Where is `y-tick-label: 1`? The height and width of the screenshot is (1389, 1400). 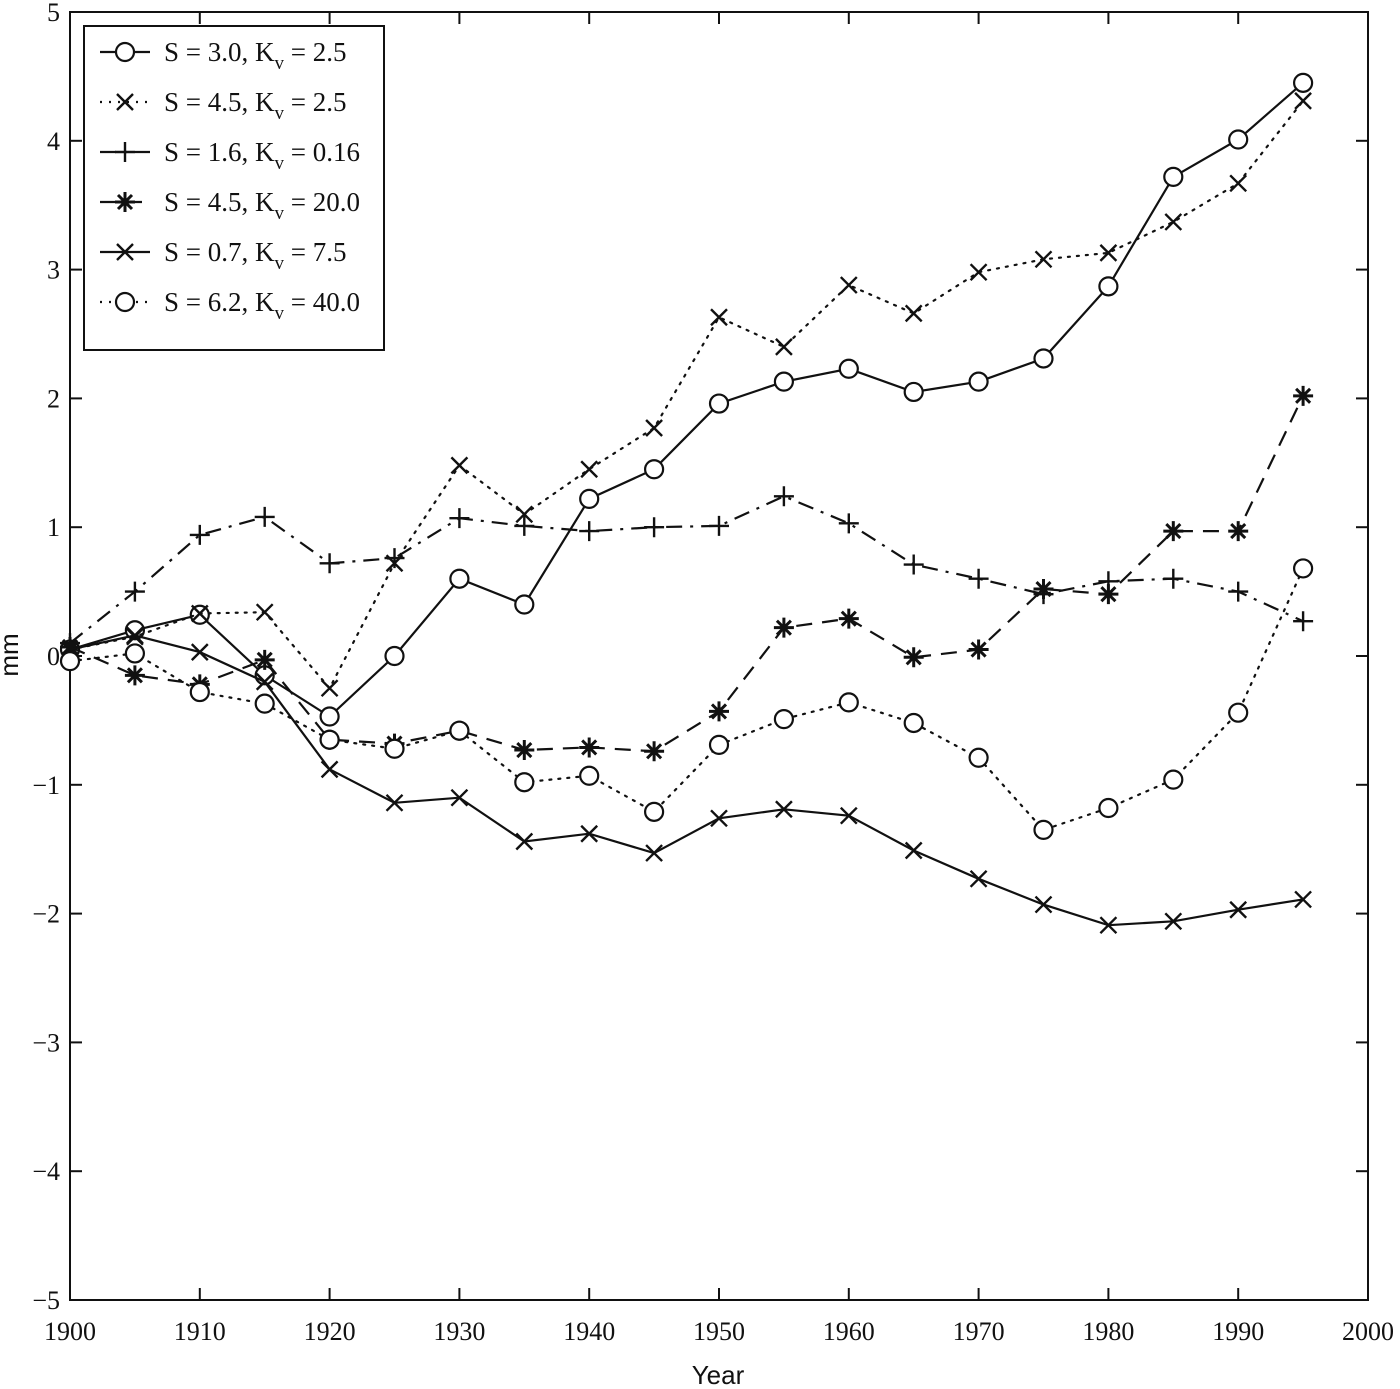
y-tick-label: 1 is located at coordinates (53, 527).